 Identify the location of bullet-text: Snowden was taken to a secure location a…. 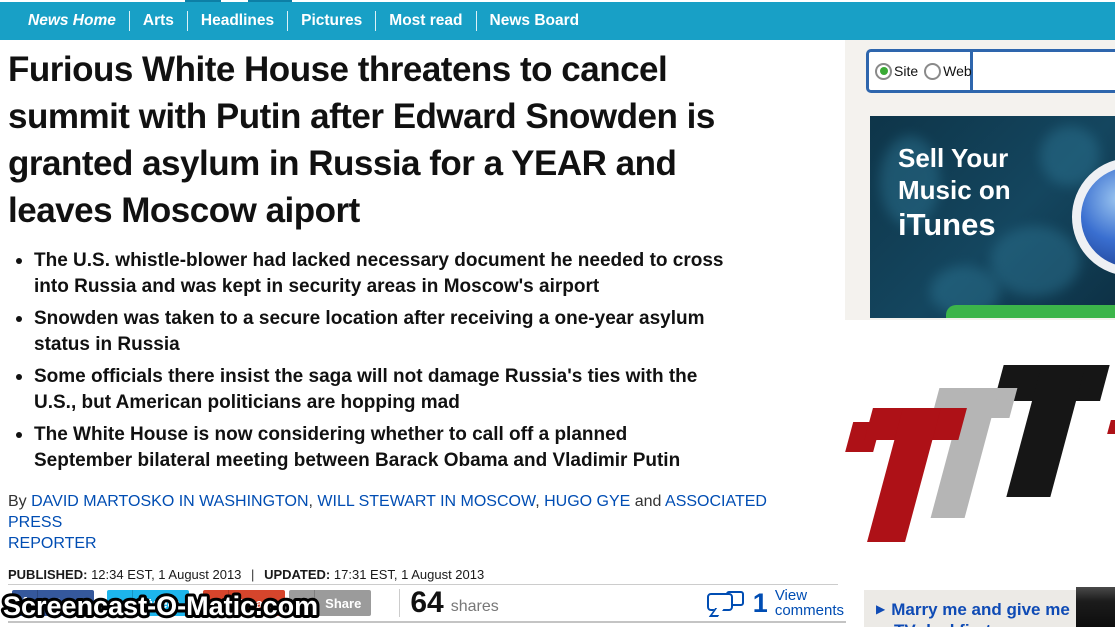
(369, 318).